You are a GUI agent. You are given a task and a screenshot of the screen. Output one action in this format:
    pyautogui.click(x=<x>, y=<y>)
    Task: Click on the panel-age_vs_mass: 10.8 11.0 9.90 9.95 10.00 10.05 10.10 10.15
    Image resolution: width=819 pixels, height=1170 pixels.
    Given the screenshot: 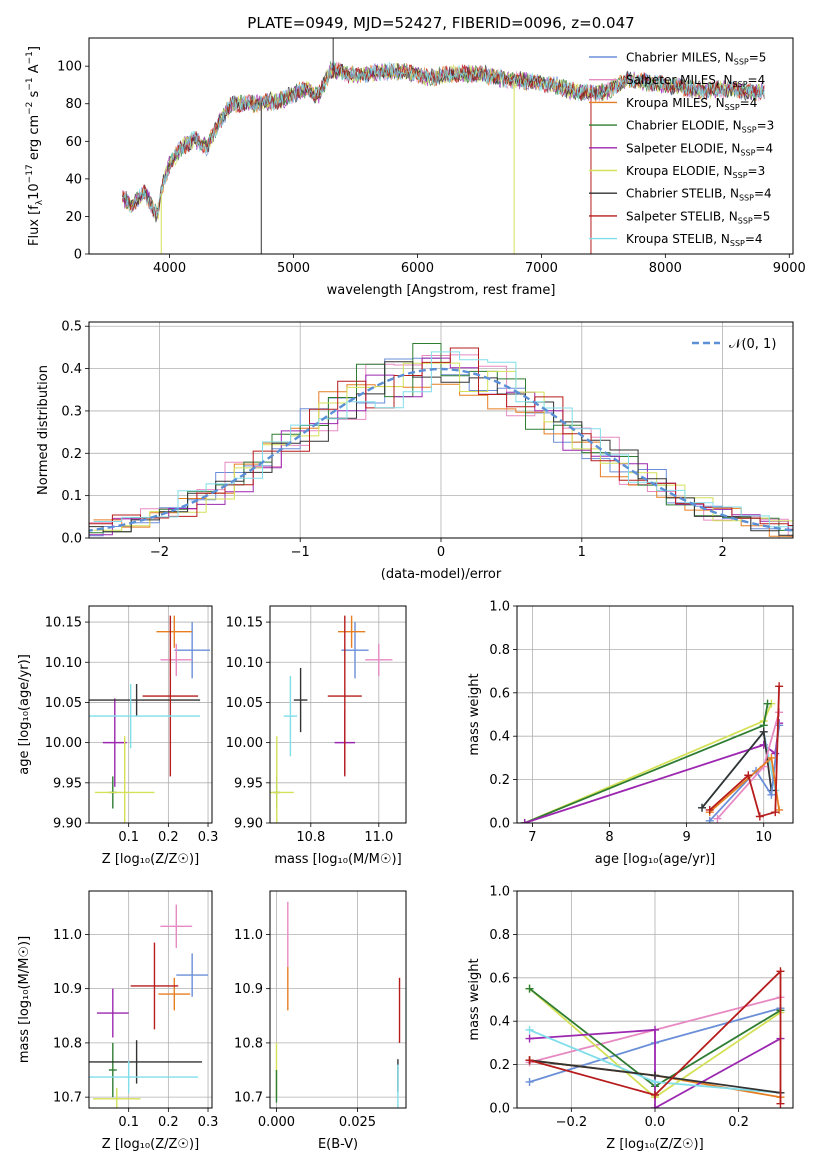 What is the action you would take?
    pyautogui.click(x=316, y=725)
    